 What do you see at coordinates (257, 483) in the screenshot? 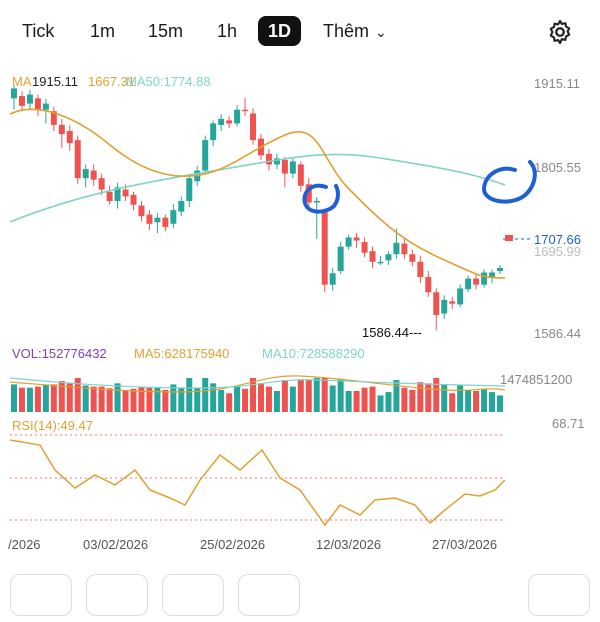
I see `rsi-line` at bounding box center [257, 483].